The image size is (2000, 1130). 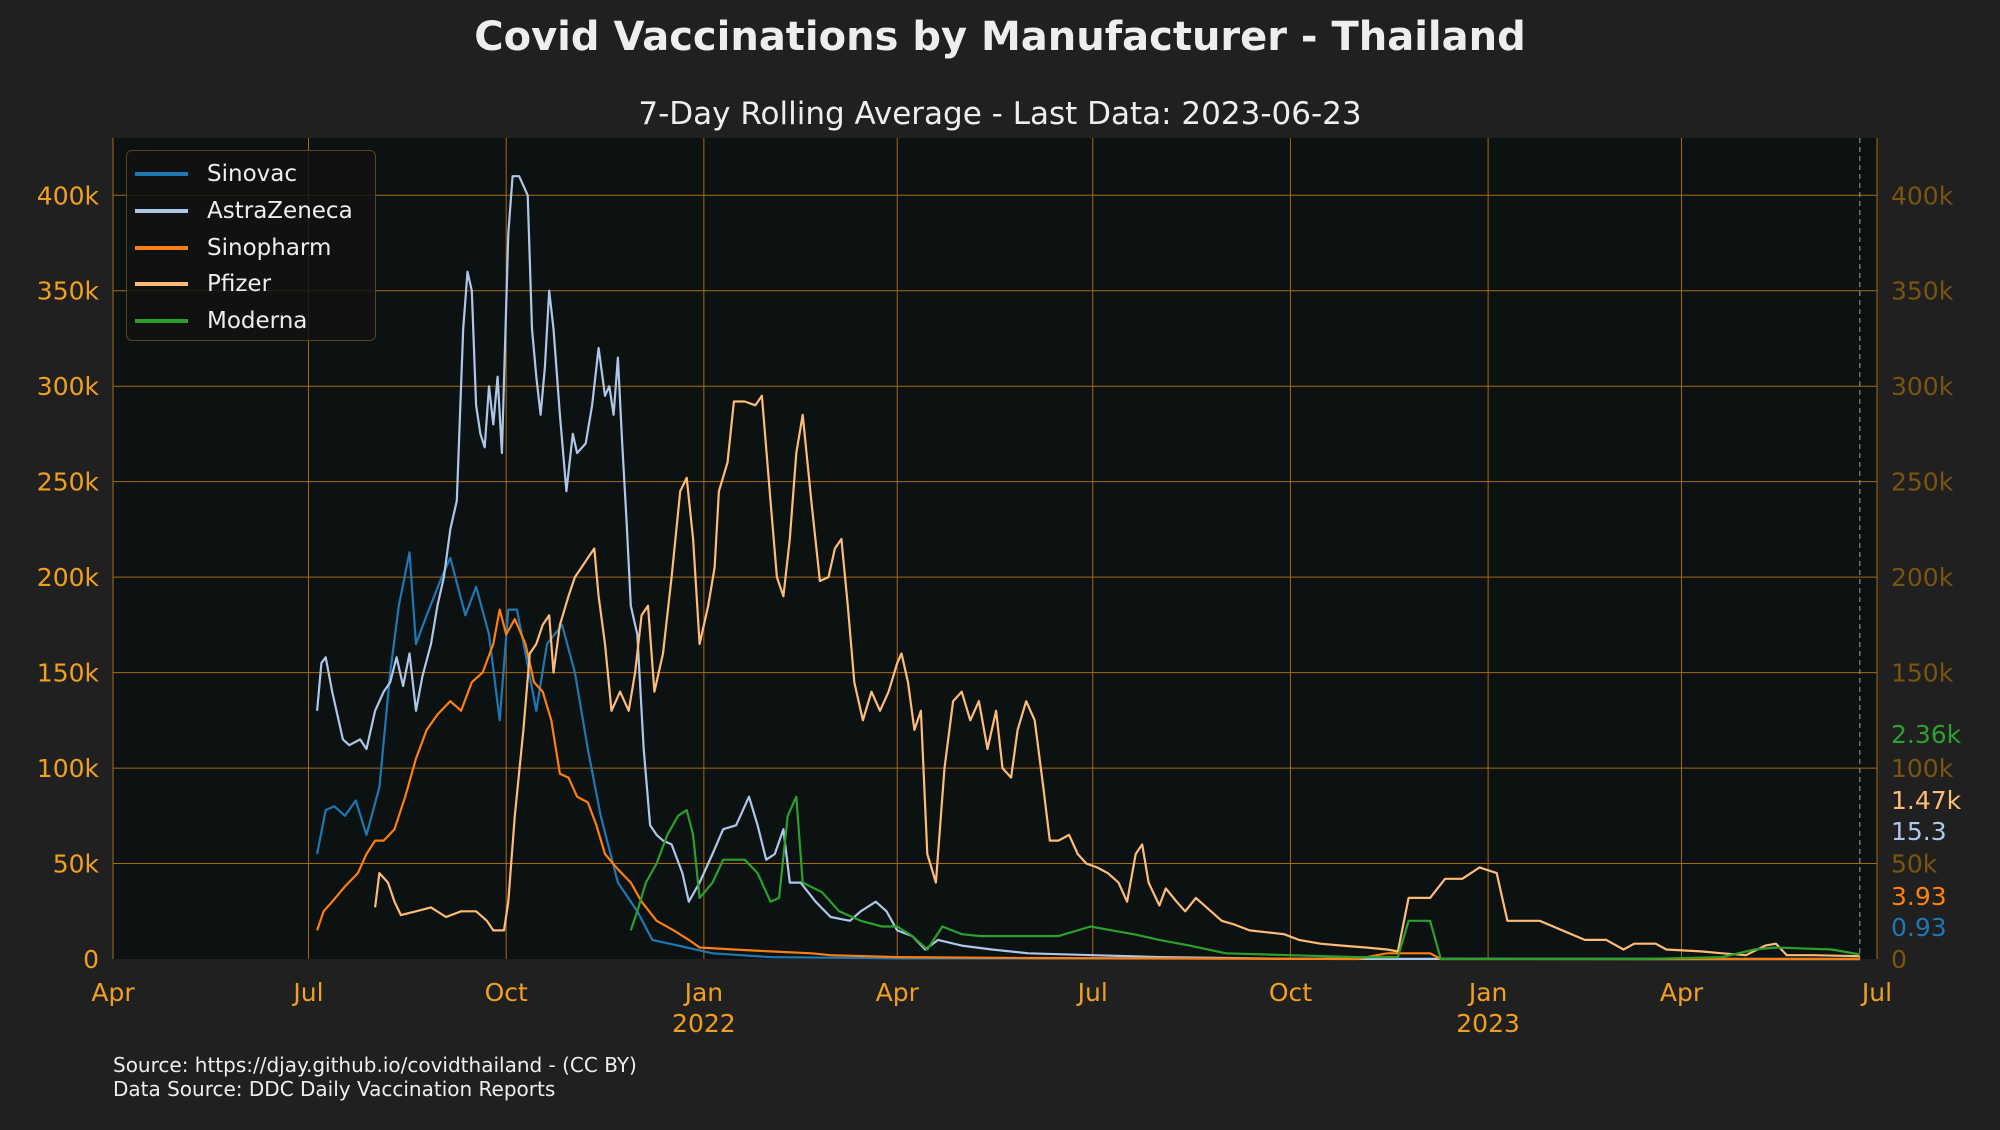 What do you see at coordinates (252, 174) in the screenshot?
I see `legend-label: Sinovac` at bounding box center [252, 174].